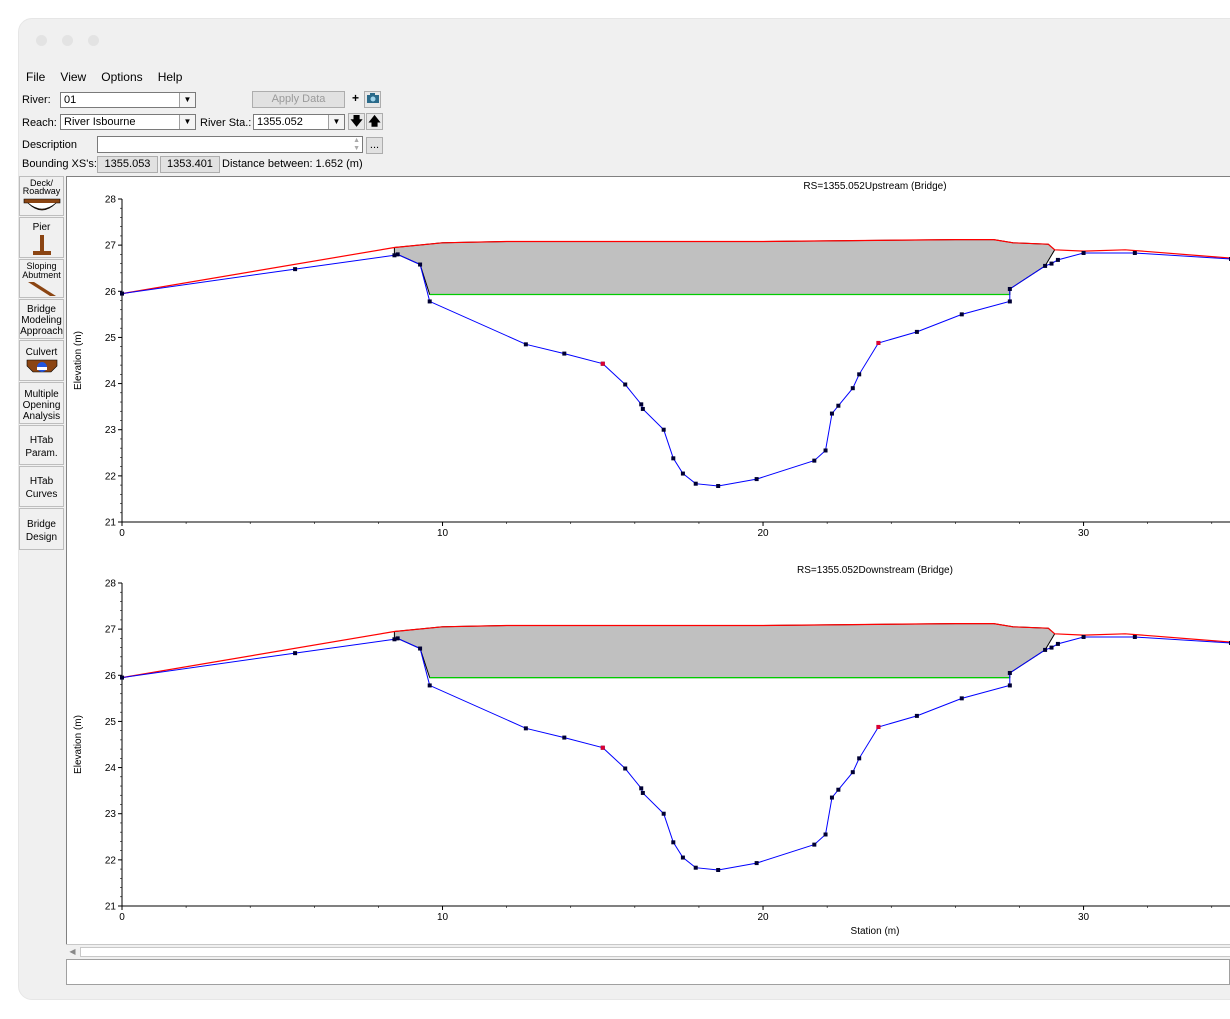 Image resolution: width=1230 pixels, height=1019 pixels. What do you see at coordinates (41, 529) in the screenshot?
I see `bridge-design-button: Bridge Design` at bounding box center [41, 529].